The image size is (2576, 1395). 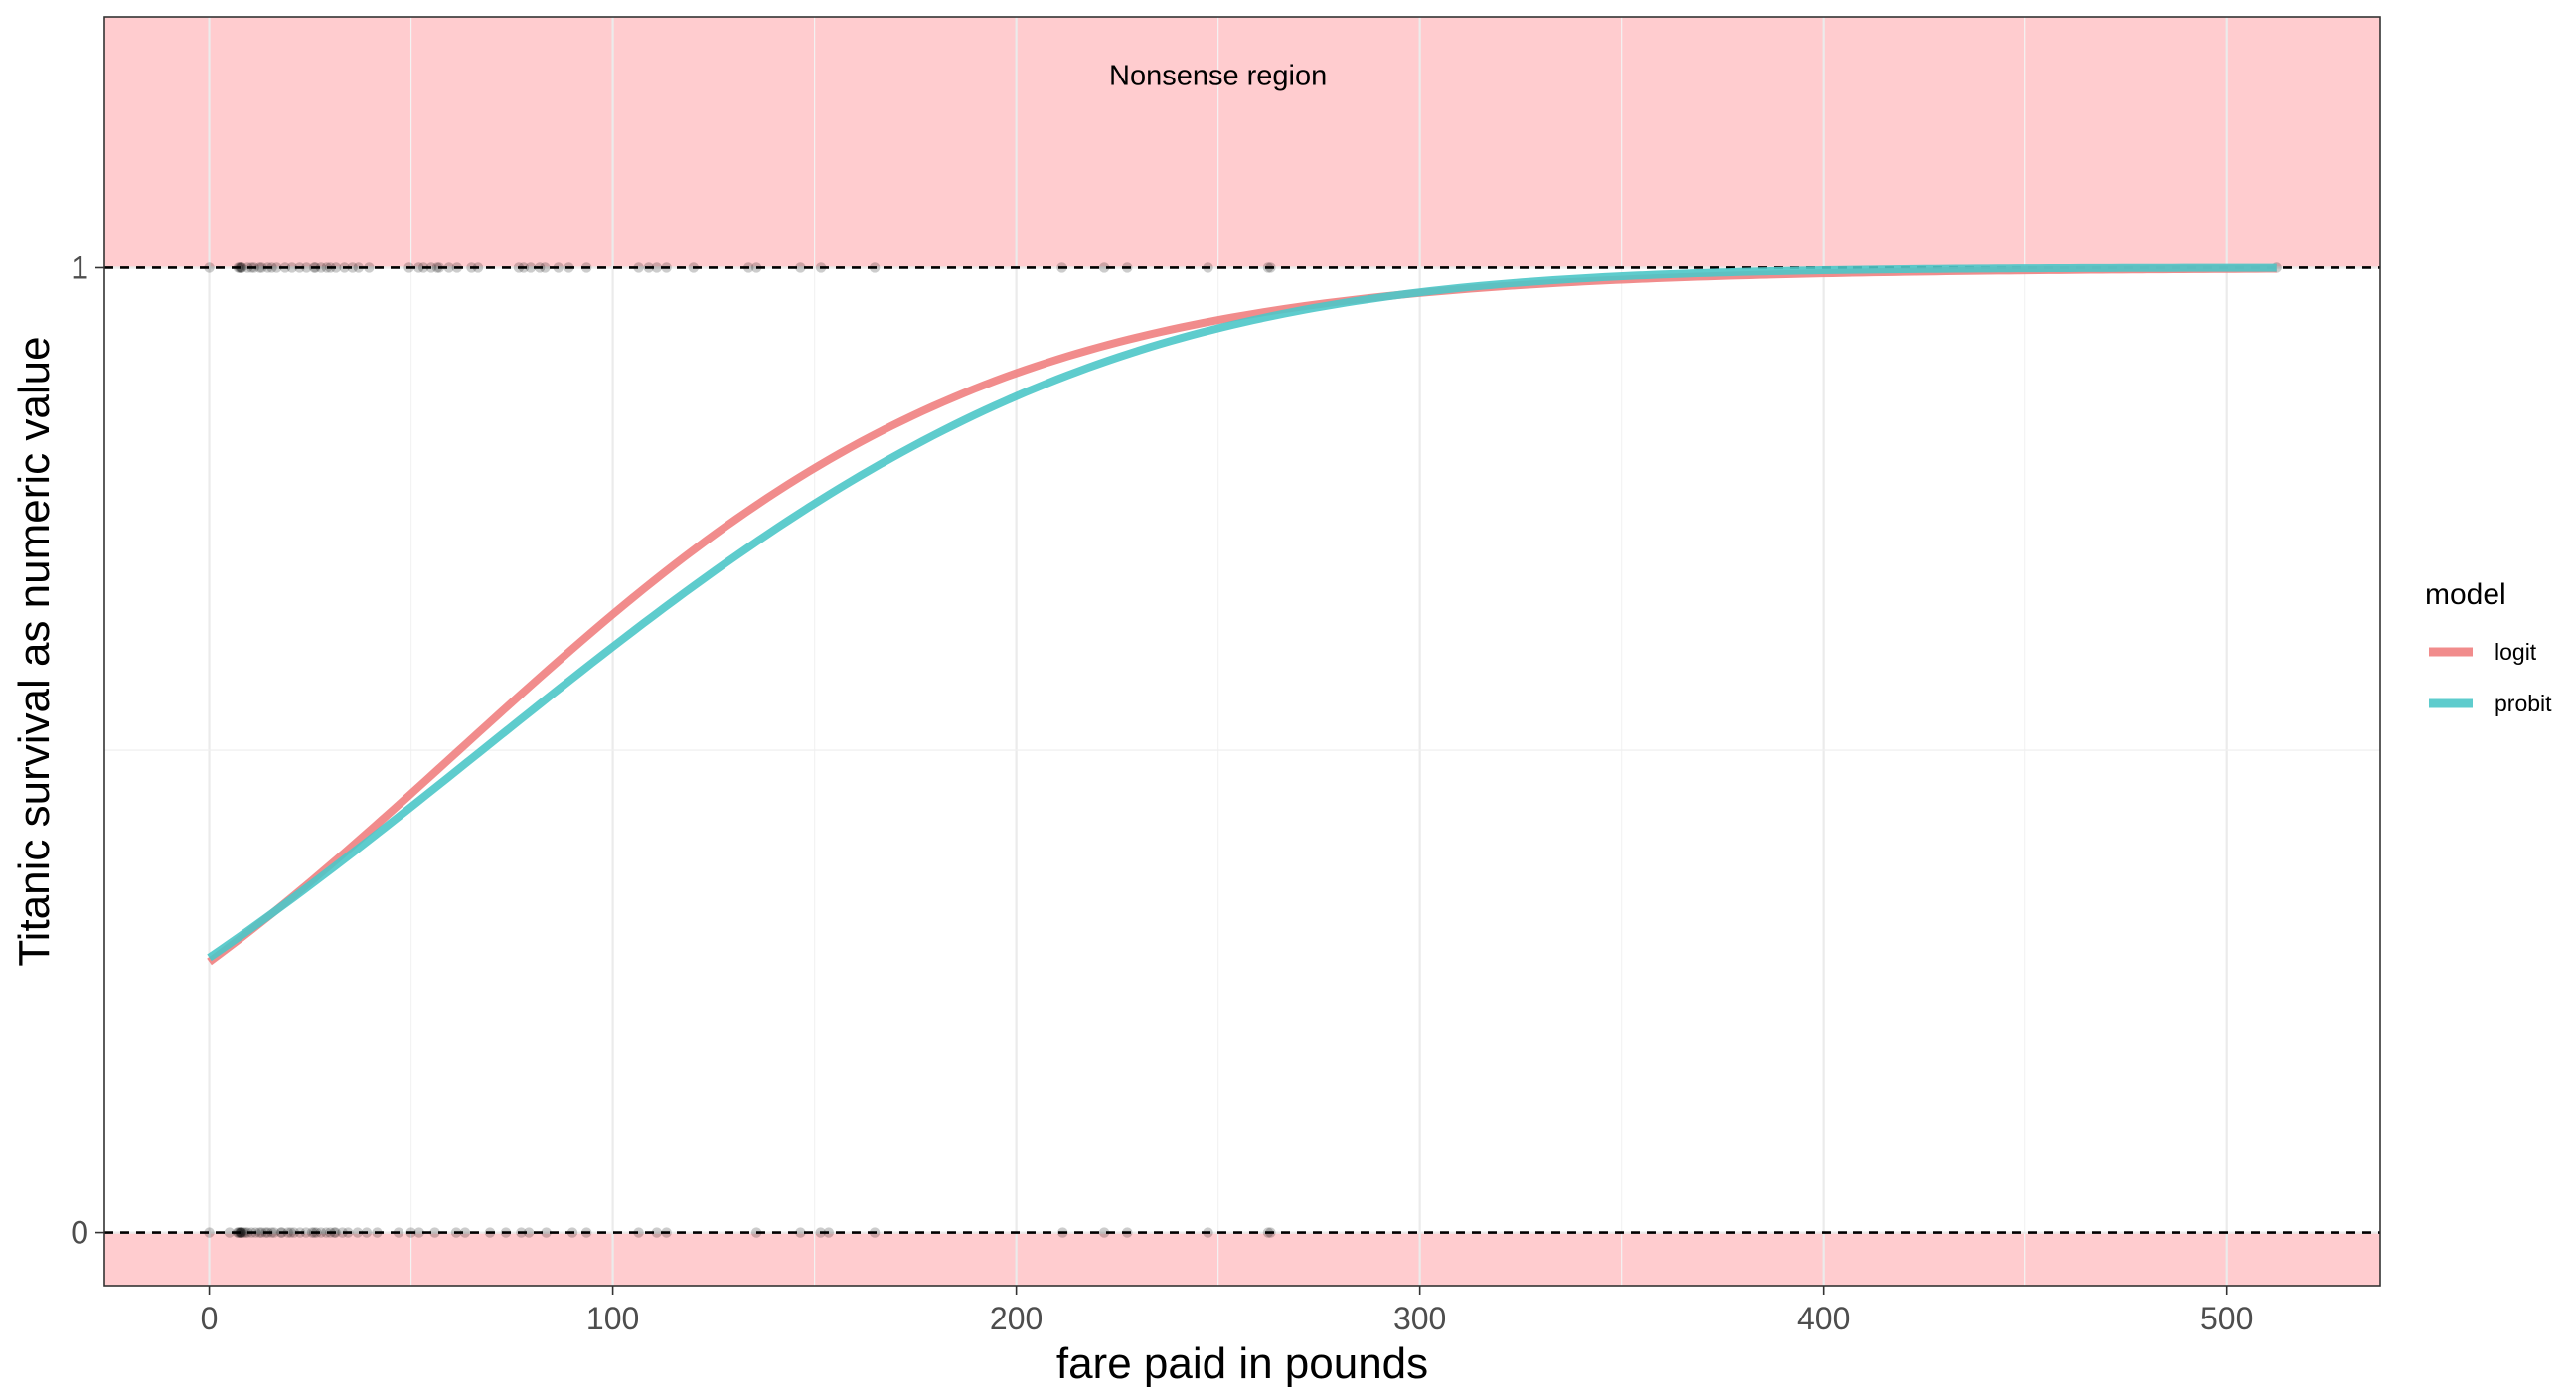 I want to click on nonsense-region-annotation: Nonsense region, so click(x=1218, y=75).